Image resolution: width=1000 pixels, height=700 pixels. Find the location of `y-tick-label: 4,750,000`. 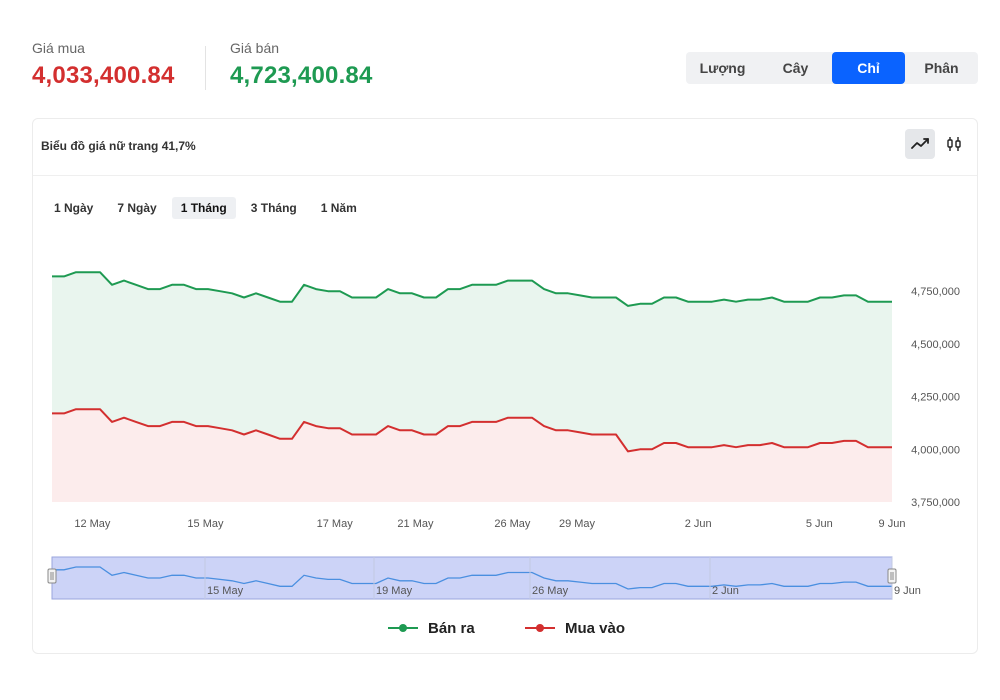

y-tick-label: 4,750,000 is located at coordinates (935, 292).